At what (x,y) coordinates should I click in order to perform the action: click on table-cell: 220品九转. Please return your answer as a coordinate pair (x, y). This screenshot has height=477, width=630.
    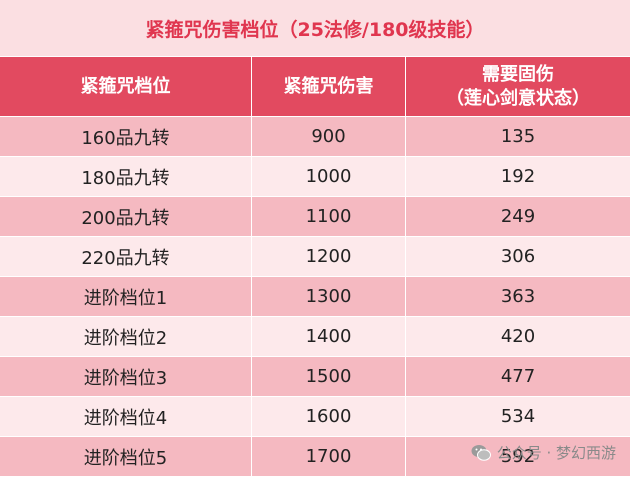
    Looking at the image, I should click on (126, 257).